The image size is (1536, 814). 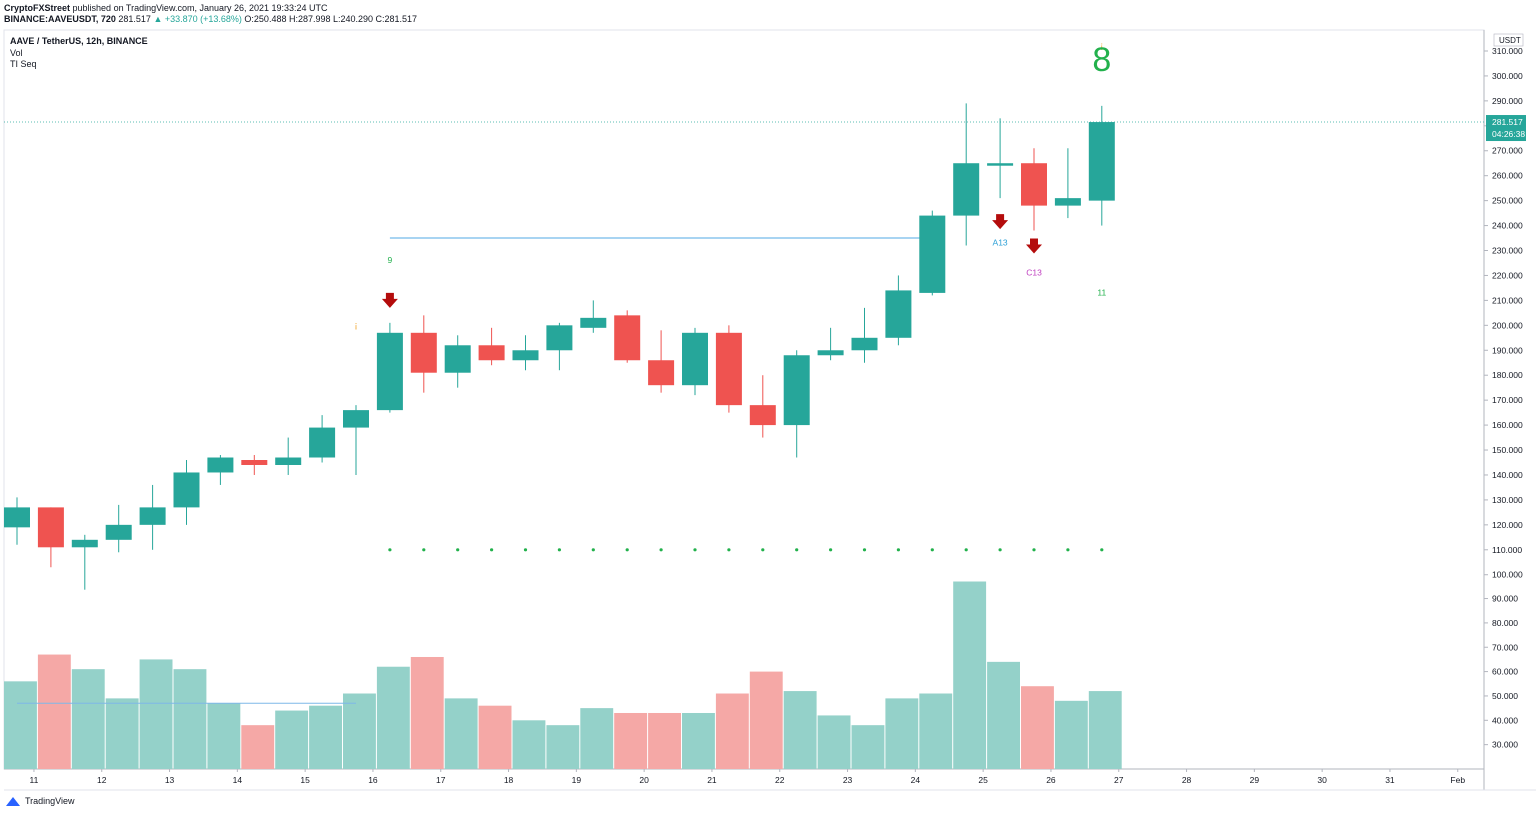 What do you see at coordinates (1507, 51) in the screenshot?
I see `y-tick-label: 310.000` at bounding box center [1507, 51].